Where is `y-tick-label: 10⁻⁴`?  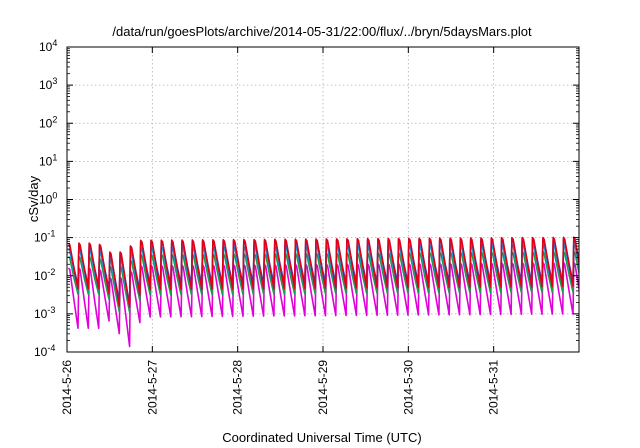
y-tick-label: 10⁻⁴ is located at coordinates (44, 351).